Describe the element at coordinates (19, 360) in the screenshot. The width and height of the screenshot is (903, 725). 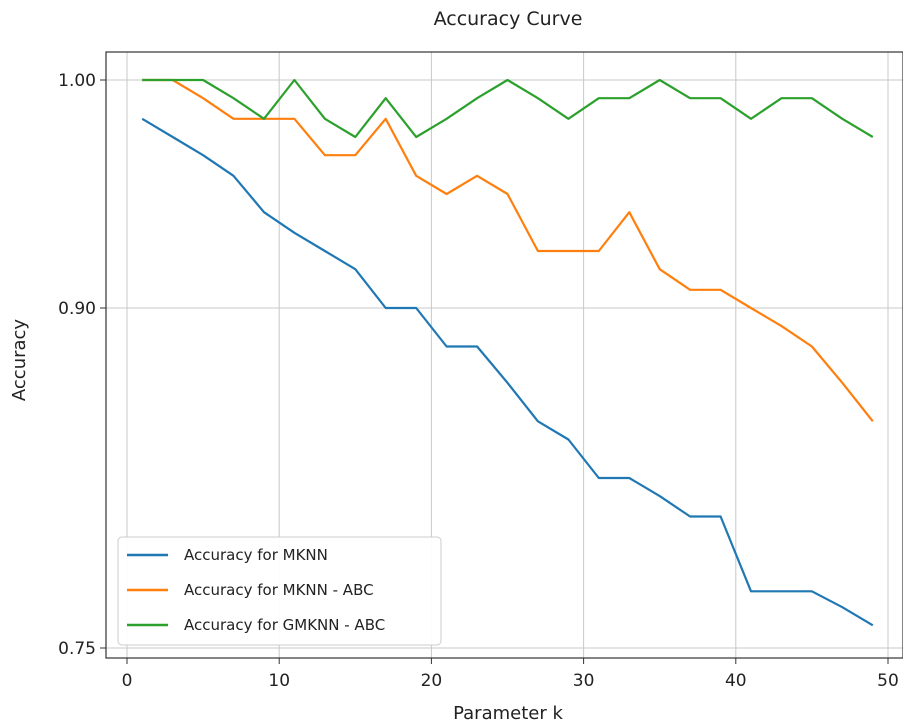
I see `y-axis-label: Accuracy` at that location.